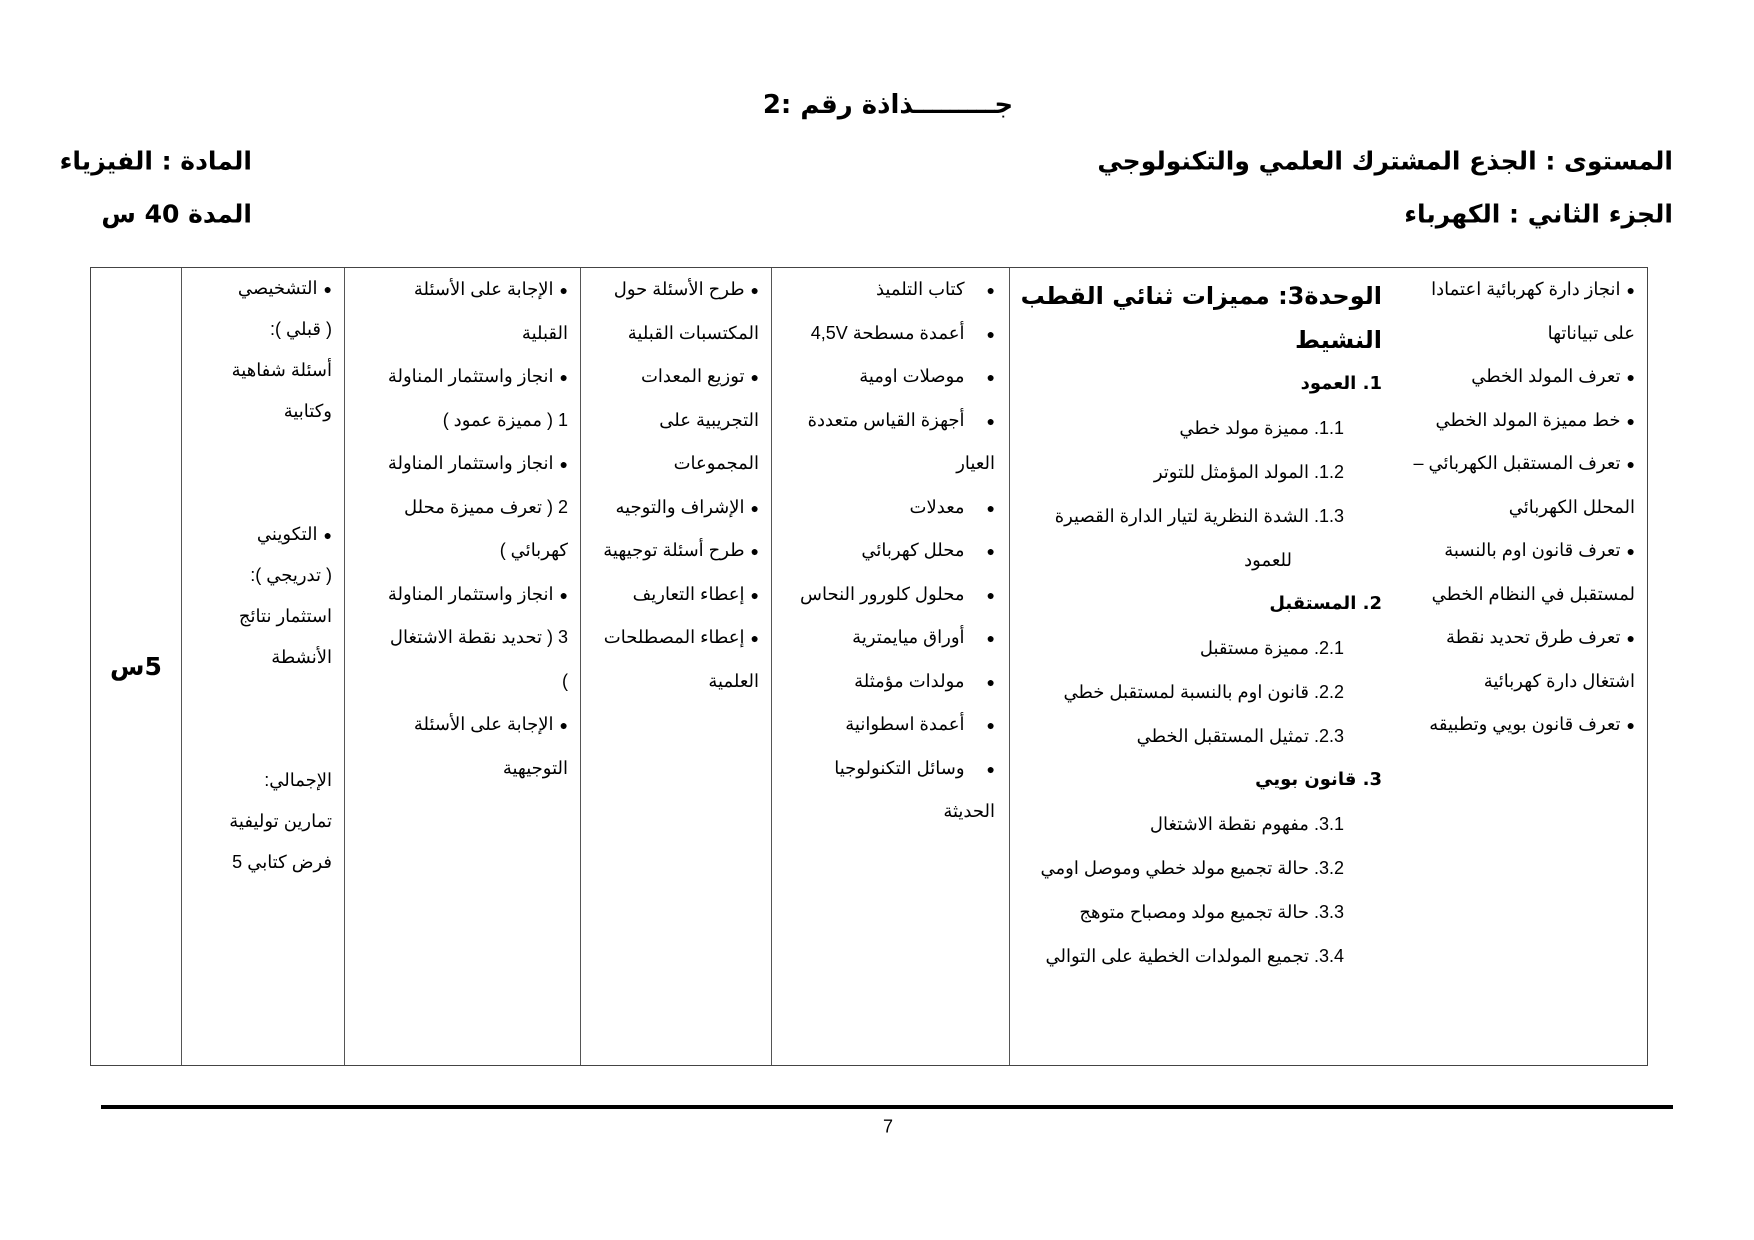 This screenshot has height=1240, width=1754. I want to click on item-text: تمارين توليفية, so click(280, 821).